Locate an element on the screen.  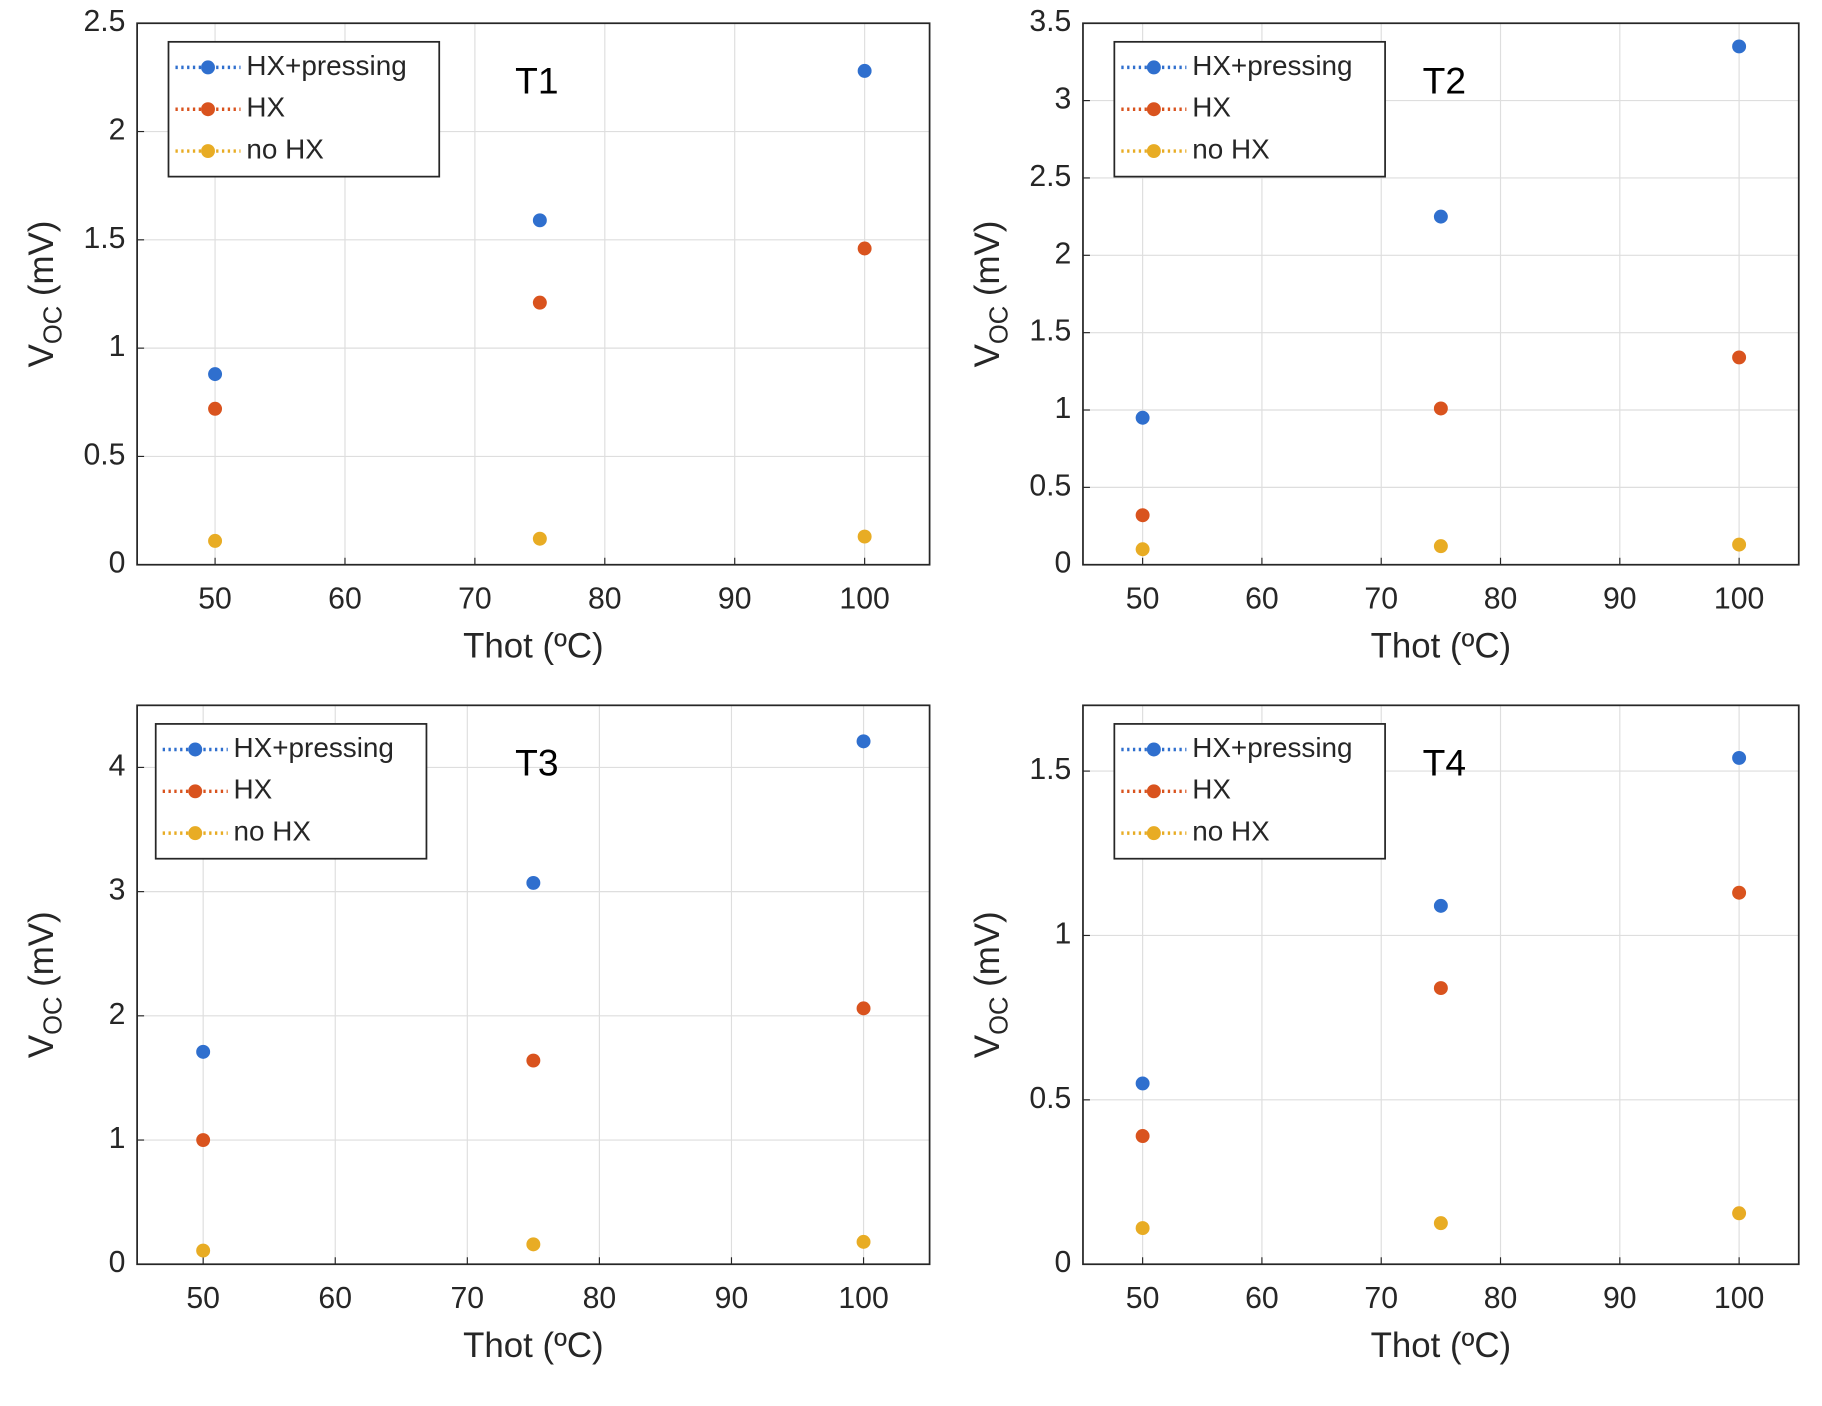
legend-label: HX+pressing is located at coordinates (326, 65).